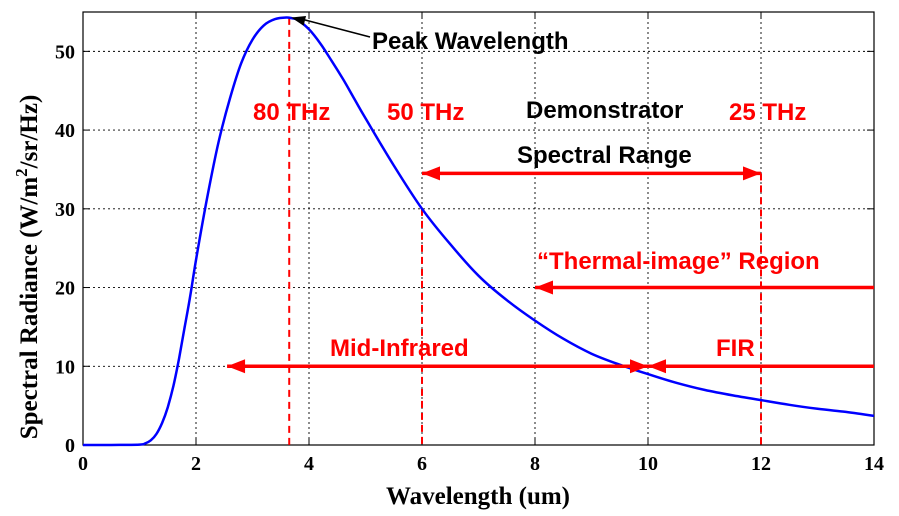 The image size is (899, 516). Describe the element at coordinates (236, 366) in the screenshot. I see `mid-infrared-arrowhead-start` at that location.